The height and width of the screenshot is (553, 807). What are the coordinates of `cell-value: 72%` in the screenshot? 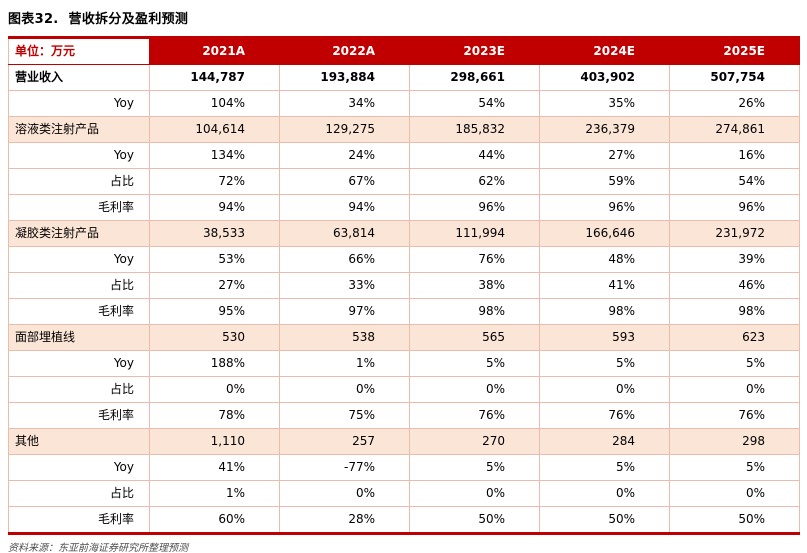 It's located at (214, 181).